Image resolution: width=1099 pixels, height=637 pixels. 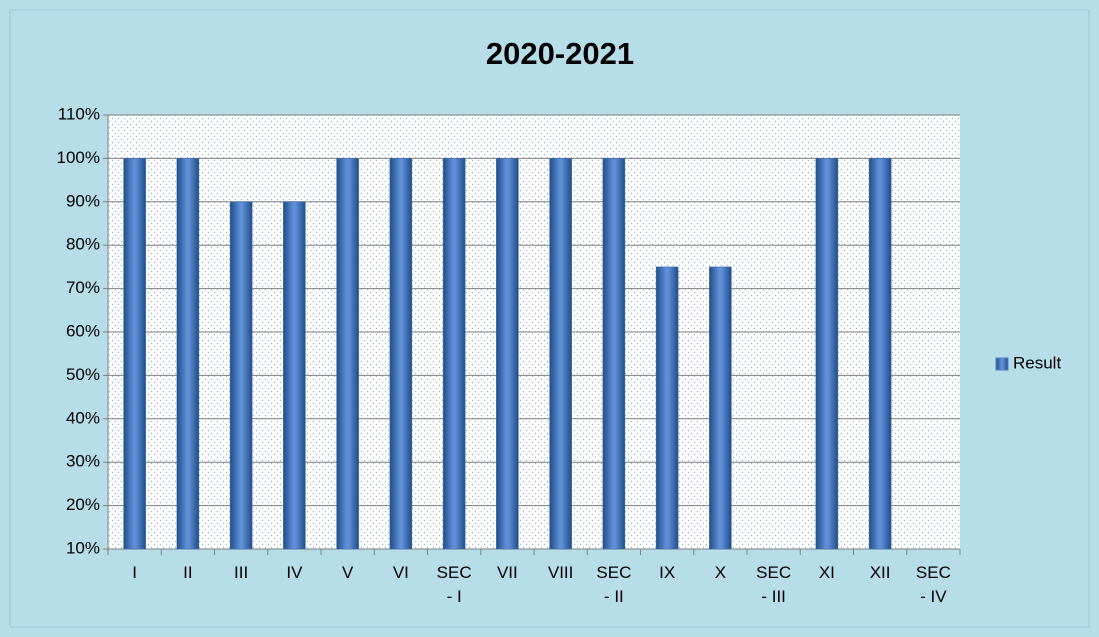 What do you see at coordinates (933, 584) in the screenshot?
I see `x-tick-label: SEC - IV` at bounding box center [933, 584].